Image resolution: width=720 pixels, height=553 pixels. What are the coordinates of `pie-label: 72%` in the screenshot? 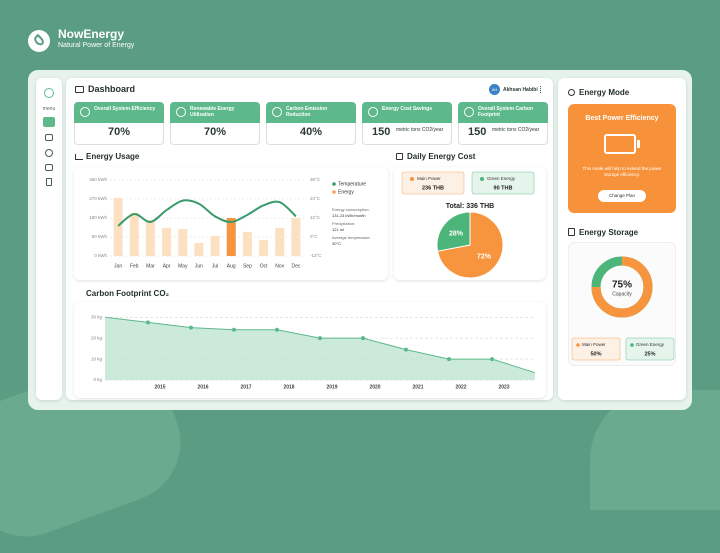 It's located at (484, 256).